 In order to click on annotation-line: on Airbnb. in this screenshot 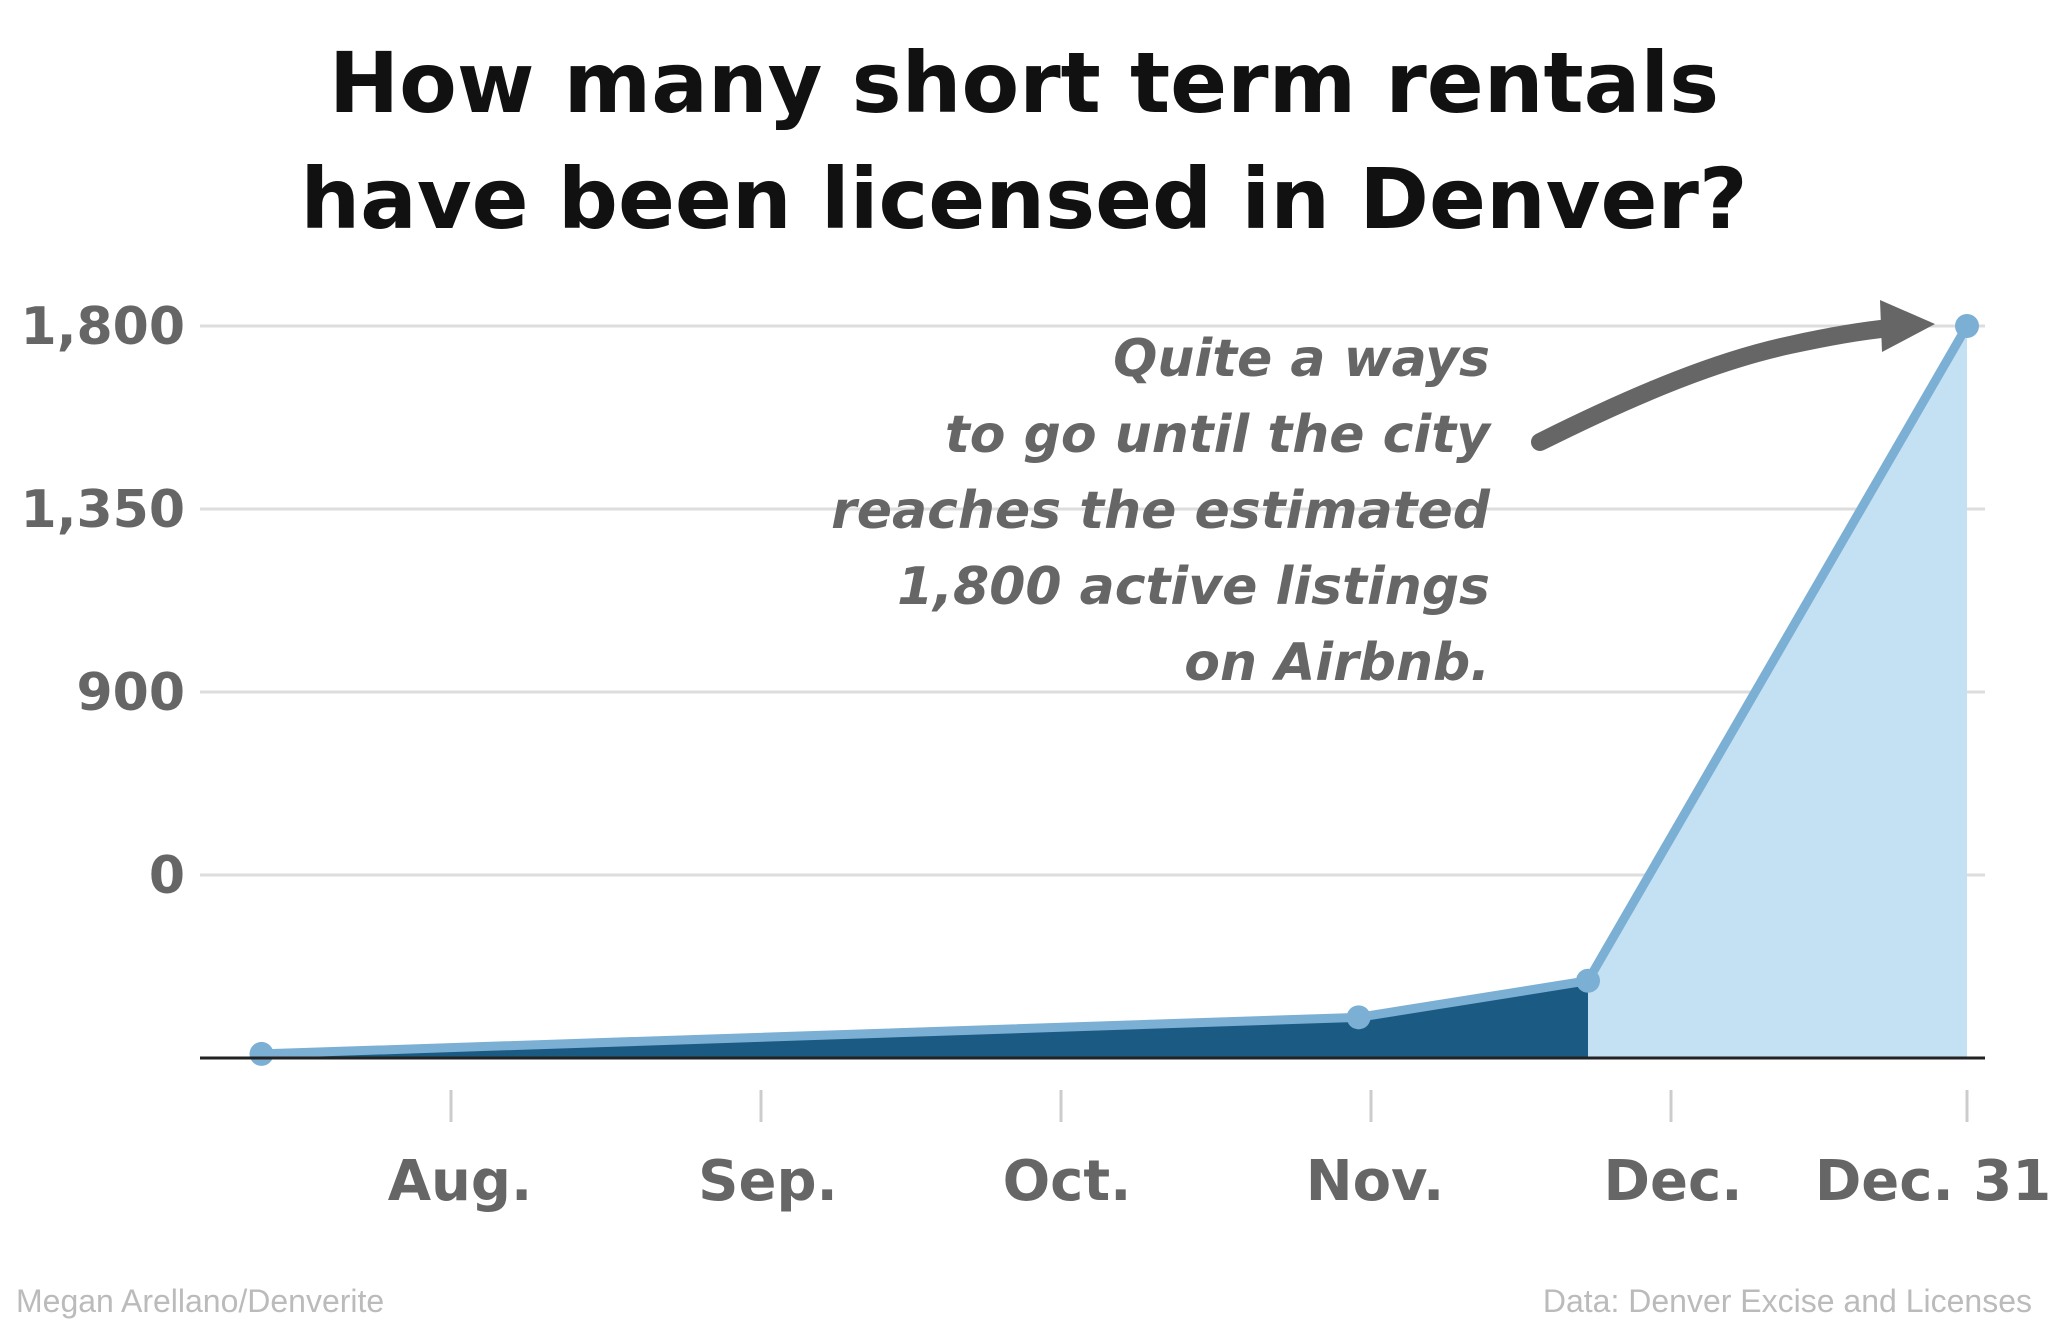, I will do `click(1337, 663)`.